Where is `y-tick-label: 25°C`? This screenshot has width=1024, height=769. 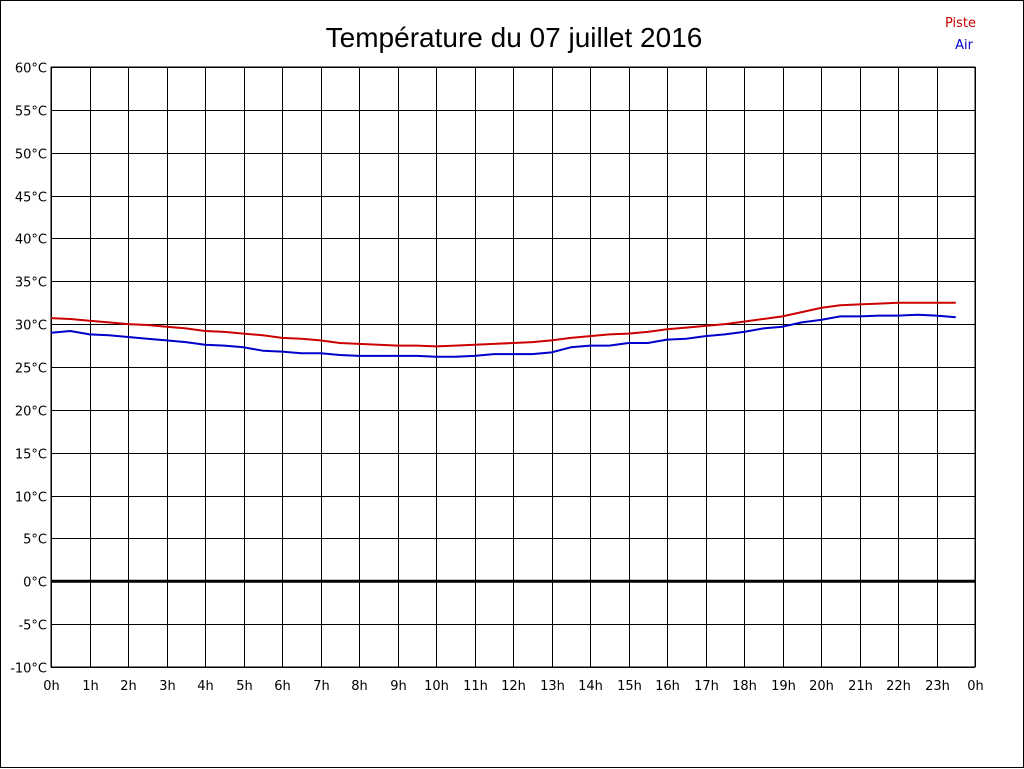
y-tick-label: 25°C is located at coordinates (31, 369).